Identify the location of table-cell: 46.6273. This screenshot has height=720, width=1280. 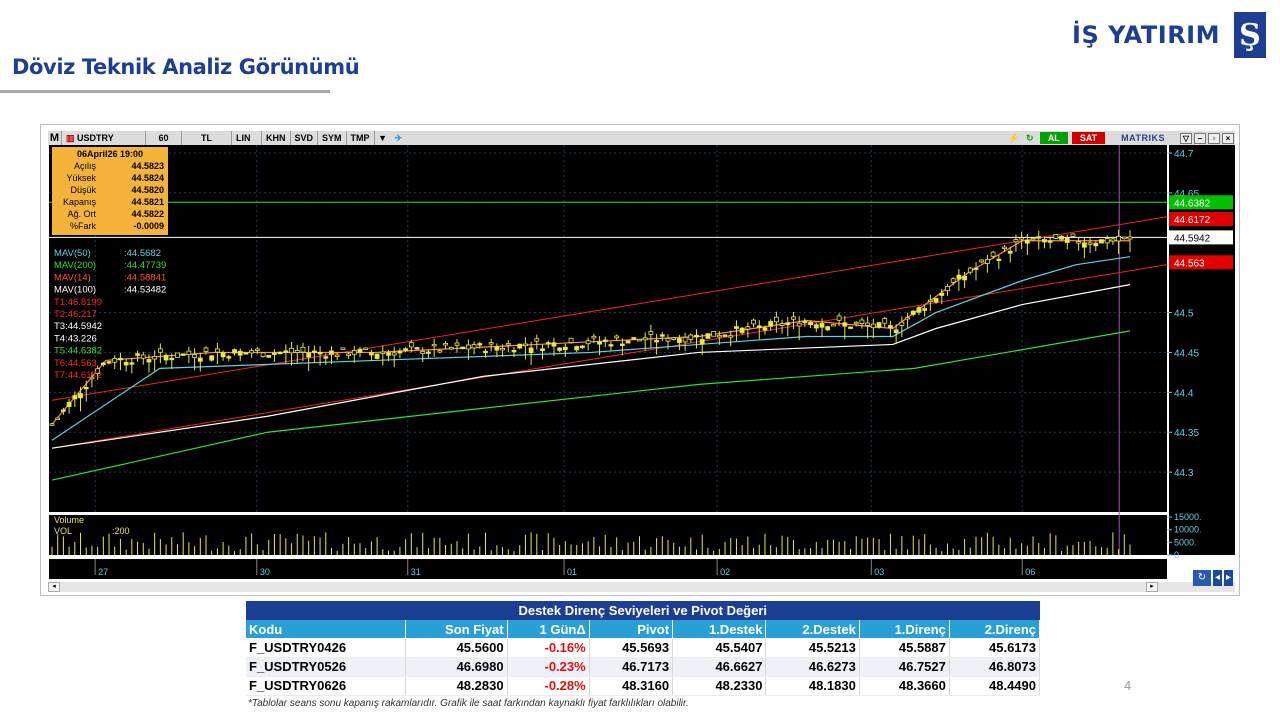
(812, 667).